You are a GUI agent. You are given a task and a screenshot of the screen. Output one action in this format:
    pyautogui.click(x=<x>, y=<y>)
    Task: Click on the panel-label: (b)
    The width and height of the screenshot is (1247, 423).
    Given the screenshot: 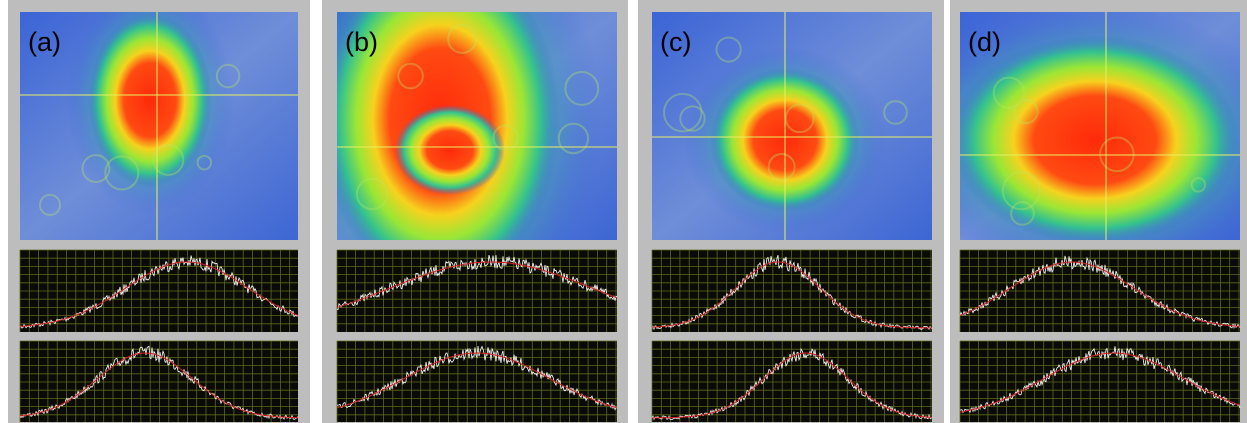 What is the action you would take?
    pyautogui.click(x=361, y=42)
    